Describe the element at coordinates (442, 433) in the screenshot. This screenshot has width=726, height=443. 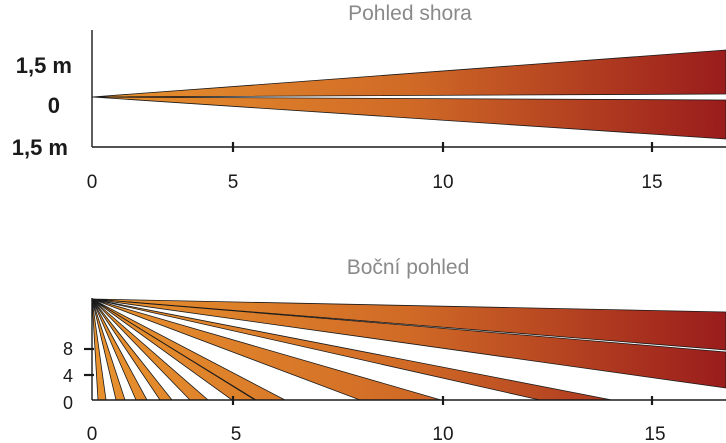
I see `side-x-tick-label-10: 10` at that location.